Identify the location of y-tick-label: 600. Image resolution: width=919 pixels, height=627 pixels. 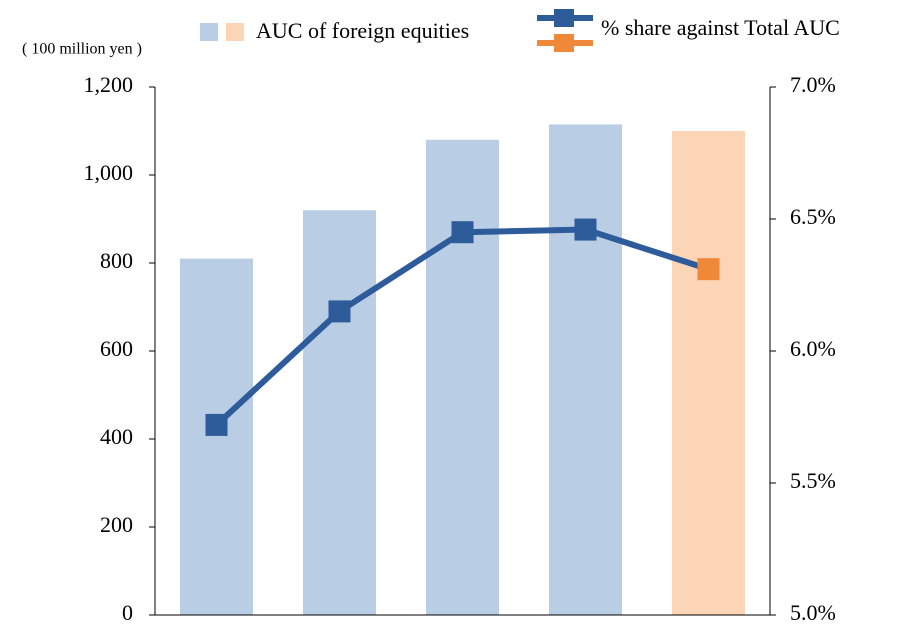
(116, 348).